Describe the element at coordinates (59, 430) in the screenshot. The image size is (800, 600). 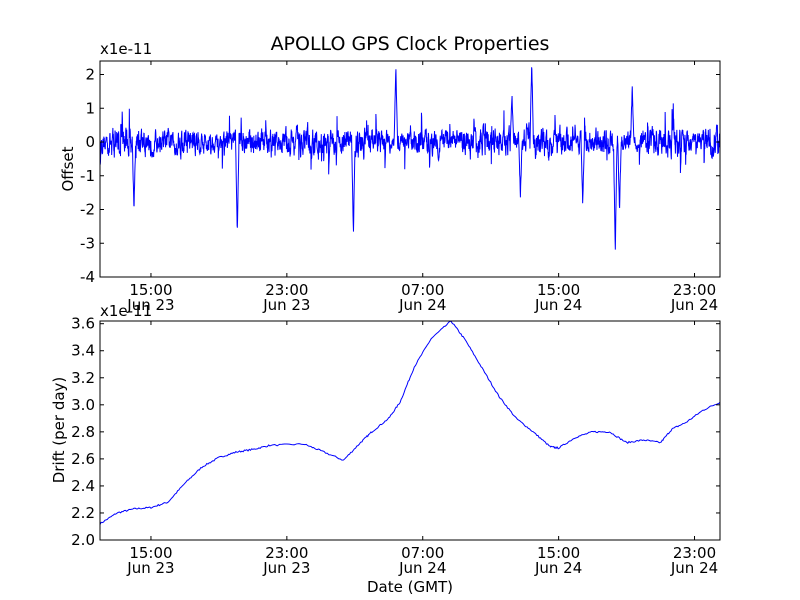
I see `drift-y-axis-label: Drift (per day)` at that location.